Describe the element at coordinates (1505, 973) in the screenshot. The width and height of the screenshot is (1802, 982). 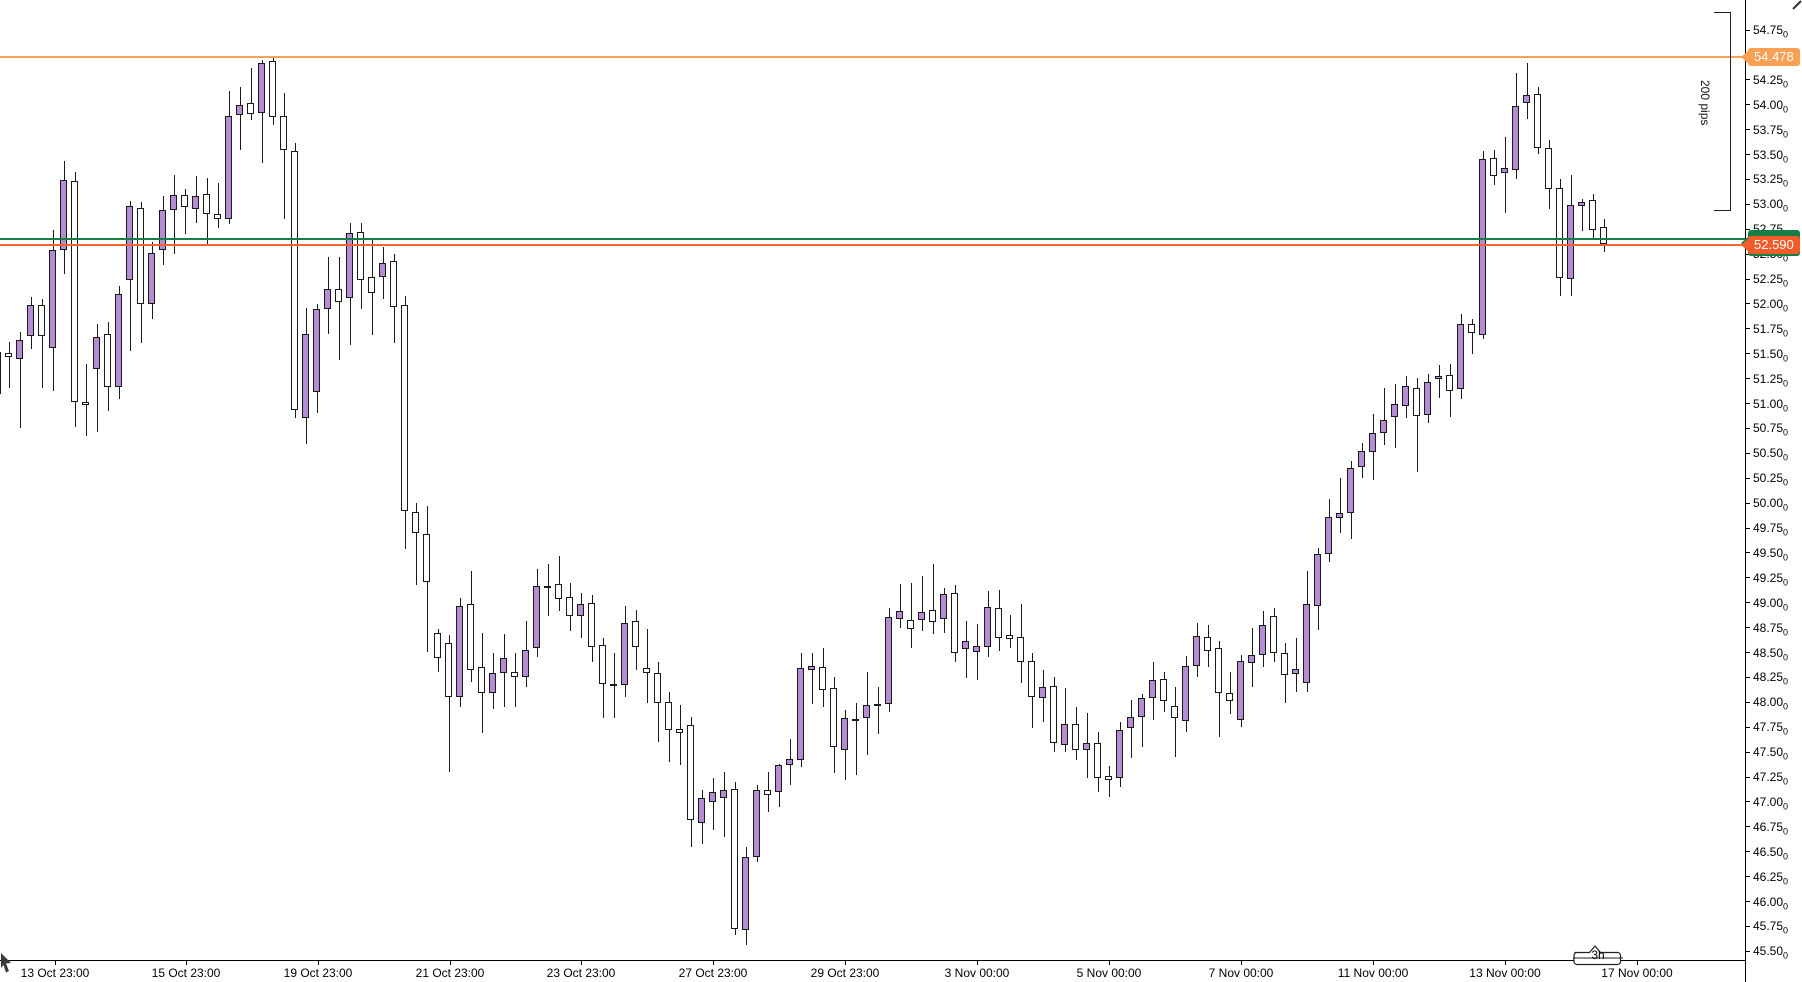
I see `time-label: 13 Nov 00:00` at that location.